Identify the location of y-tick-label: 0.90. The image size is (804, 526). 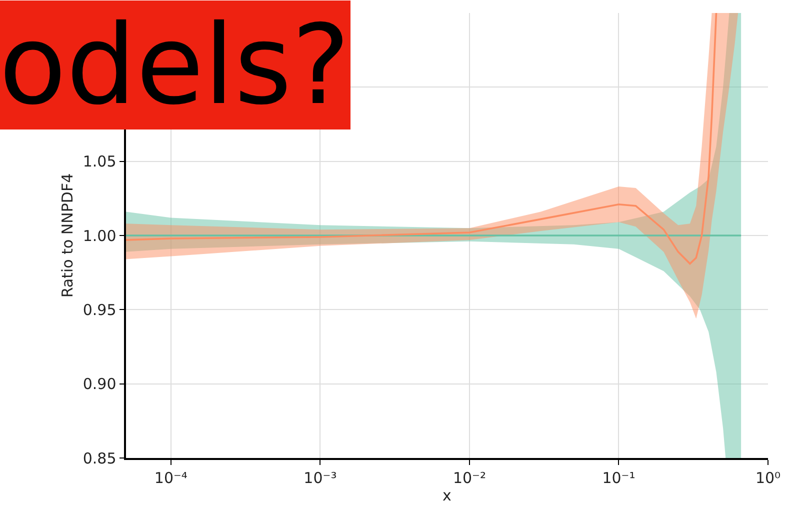
(99, 384).